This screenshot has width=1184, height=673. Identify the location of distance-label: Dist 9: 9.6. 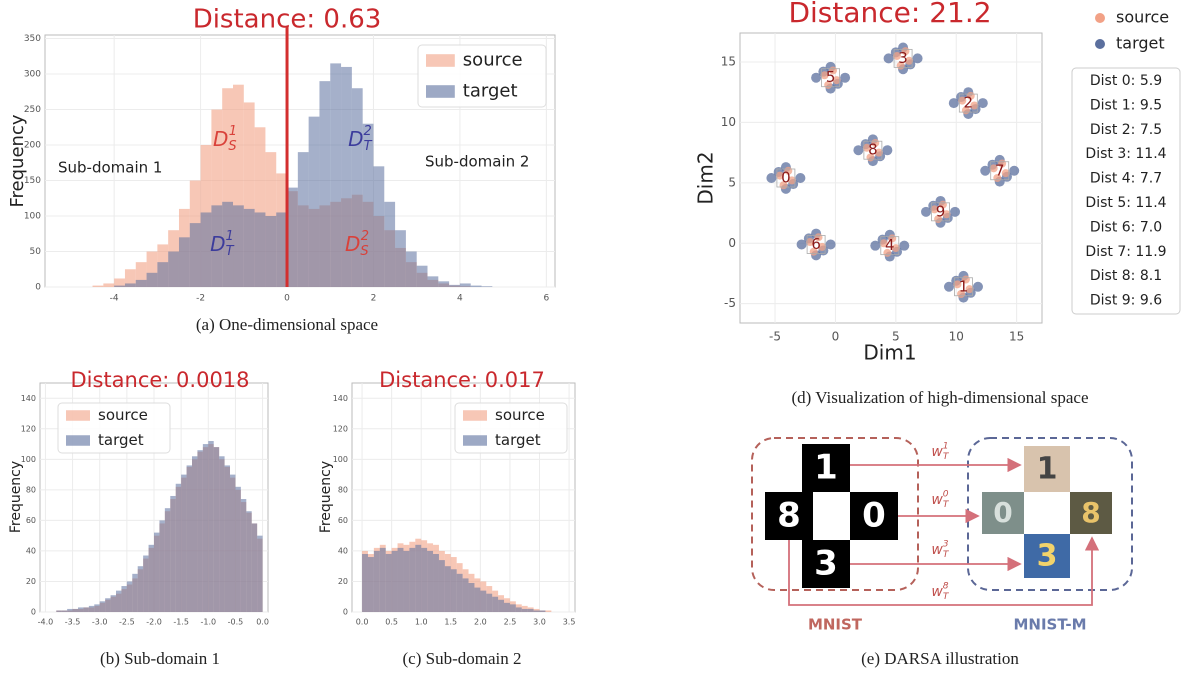
(1126, 301).